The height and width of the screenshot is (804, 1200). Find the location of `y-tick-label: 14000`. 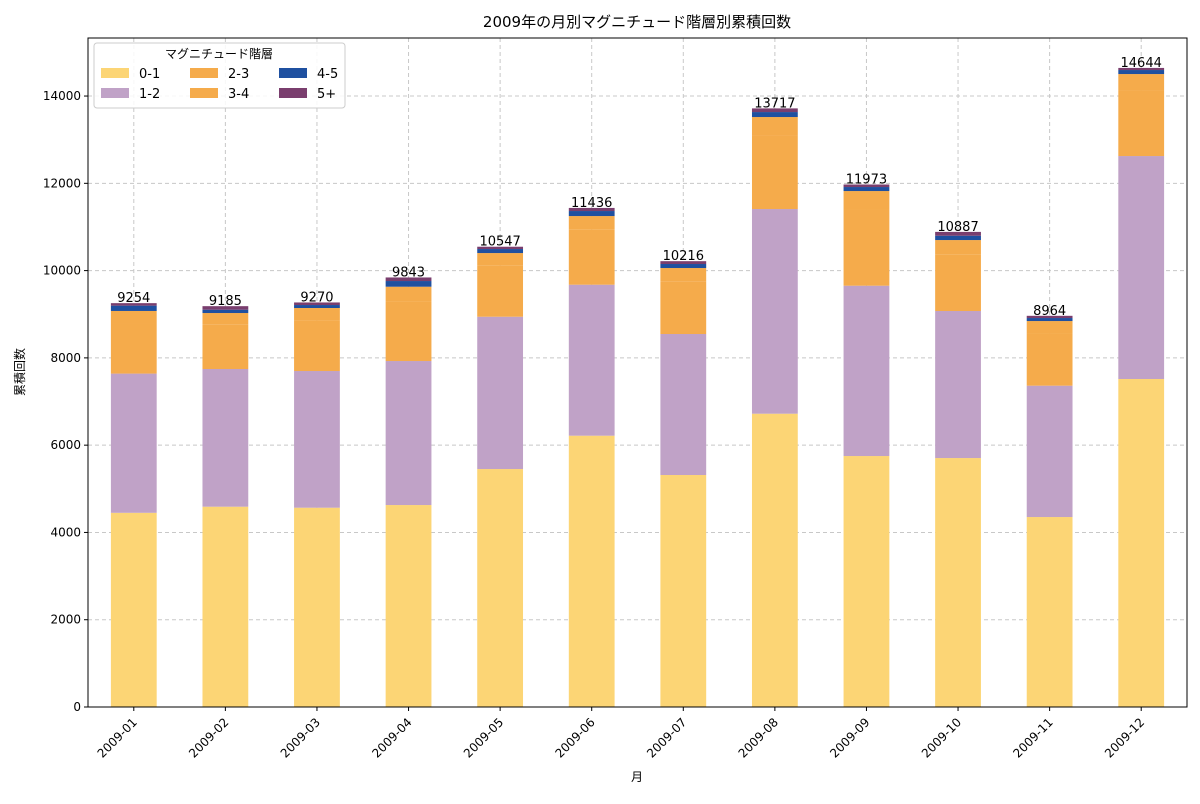

y-tick-label: 14000 is located at coordinates (62, 96).